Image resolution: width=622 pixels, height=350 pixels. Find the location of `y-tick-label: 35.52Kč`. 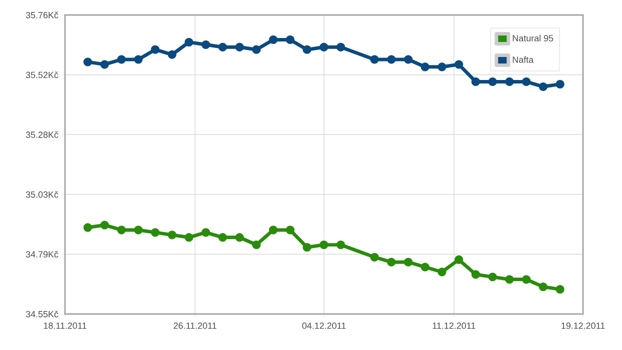

y-tick-label: 35.52Kč is located at coordinates (42, 74).